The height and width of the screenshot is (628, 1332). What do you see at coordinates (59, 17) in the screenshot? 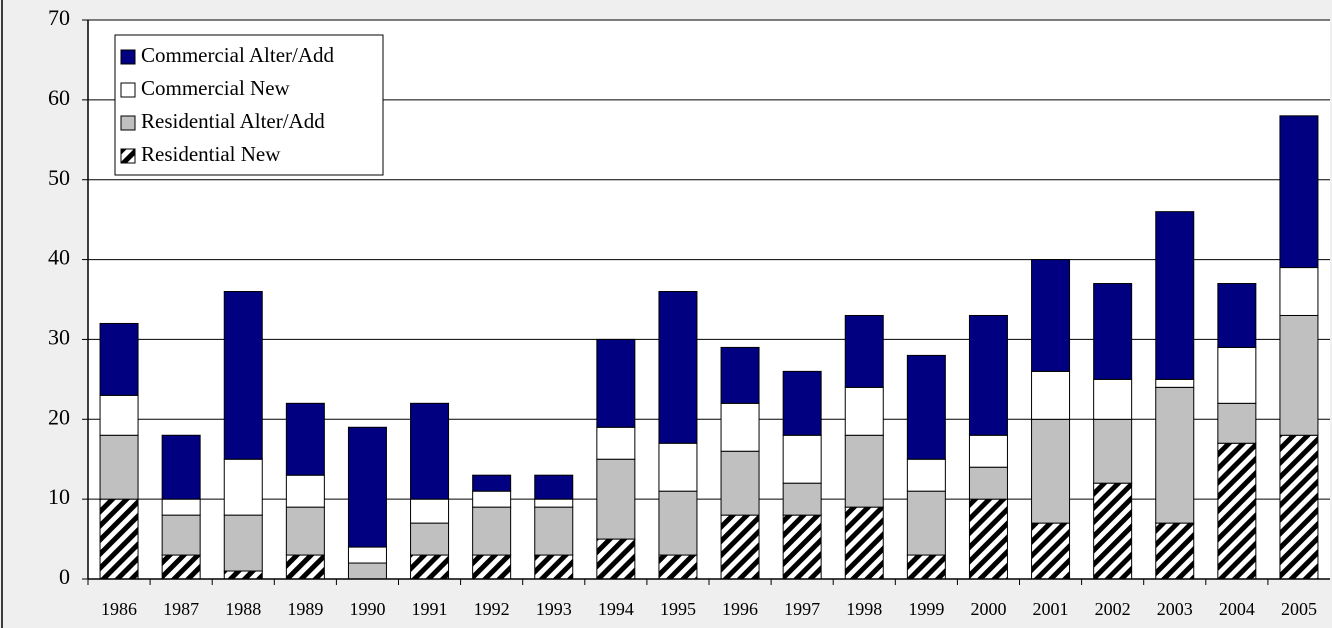
I see `y-tick-label: 70` at bounding box center [59, 17].